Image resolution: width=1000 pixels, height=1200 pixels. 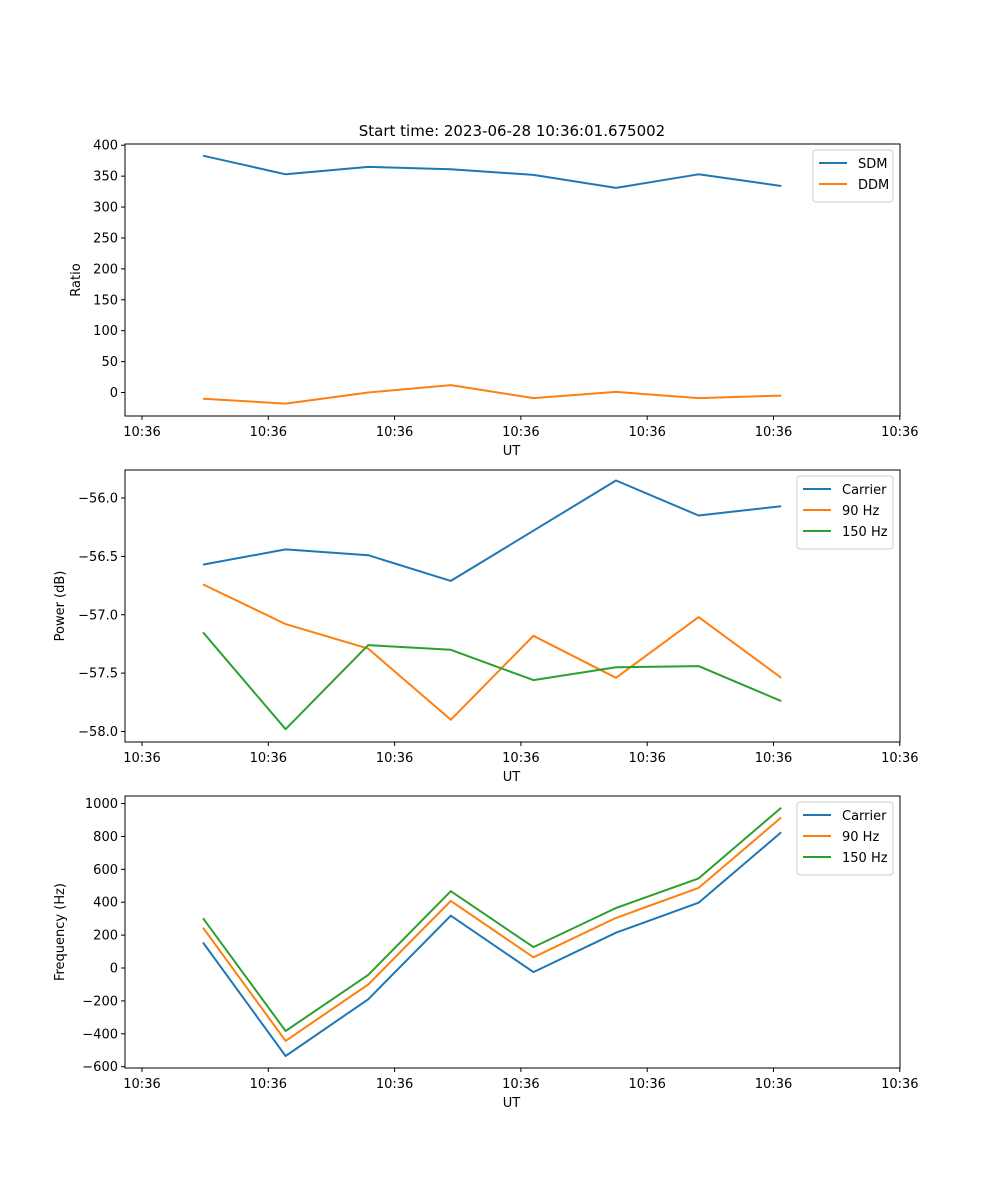 I want to click on y-tick-label: −57.5, so click(x=98, y=674).